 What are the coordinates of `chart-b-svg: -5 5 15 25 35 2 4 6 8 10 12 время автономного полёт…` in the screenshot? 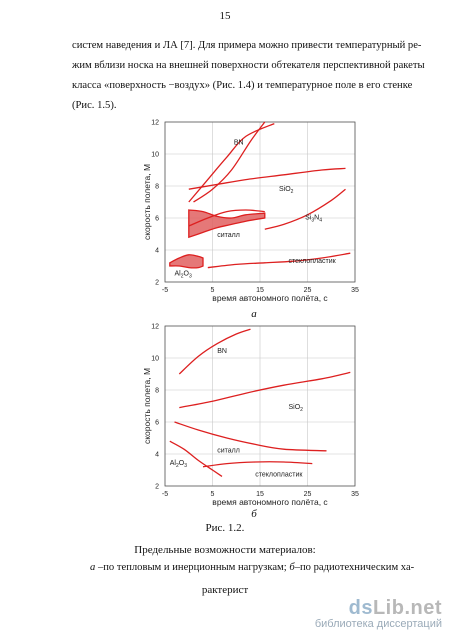 It's located at (250, 416).